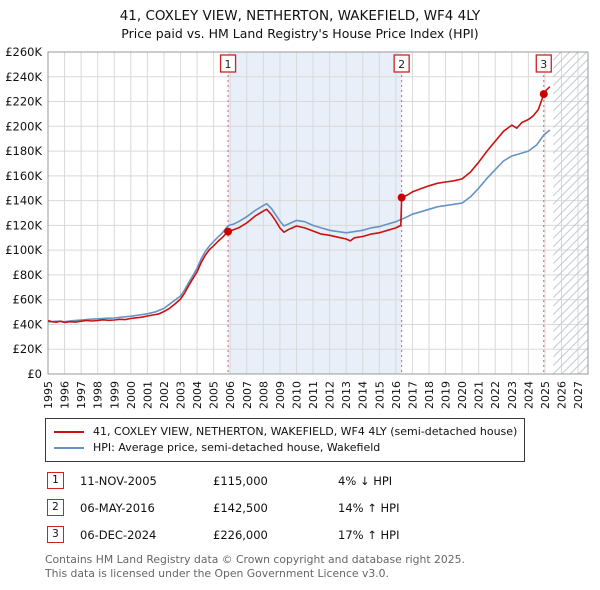 This screenshot has height=590, width=600. I want to click on svg-text: £0, so click(34, 374).